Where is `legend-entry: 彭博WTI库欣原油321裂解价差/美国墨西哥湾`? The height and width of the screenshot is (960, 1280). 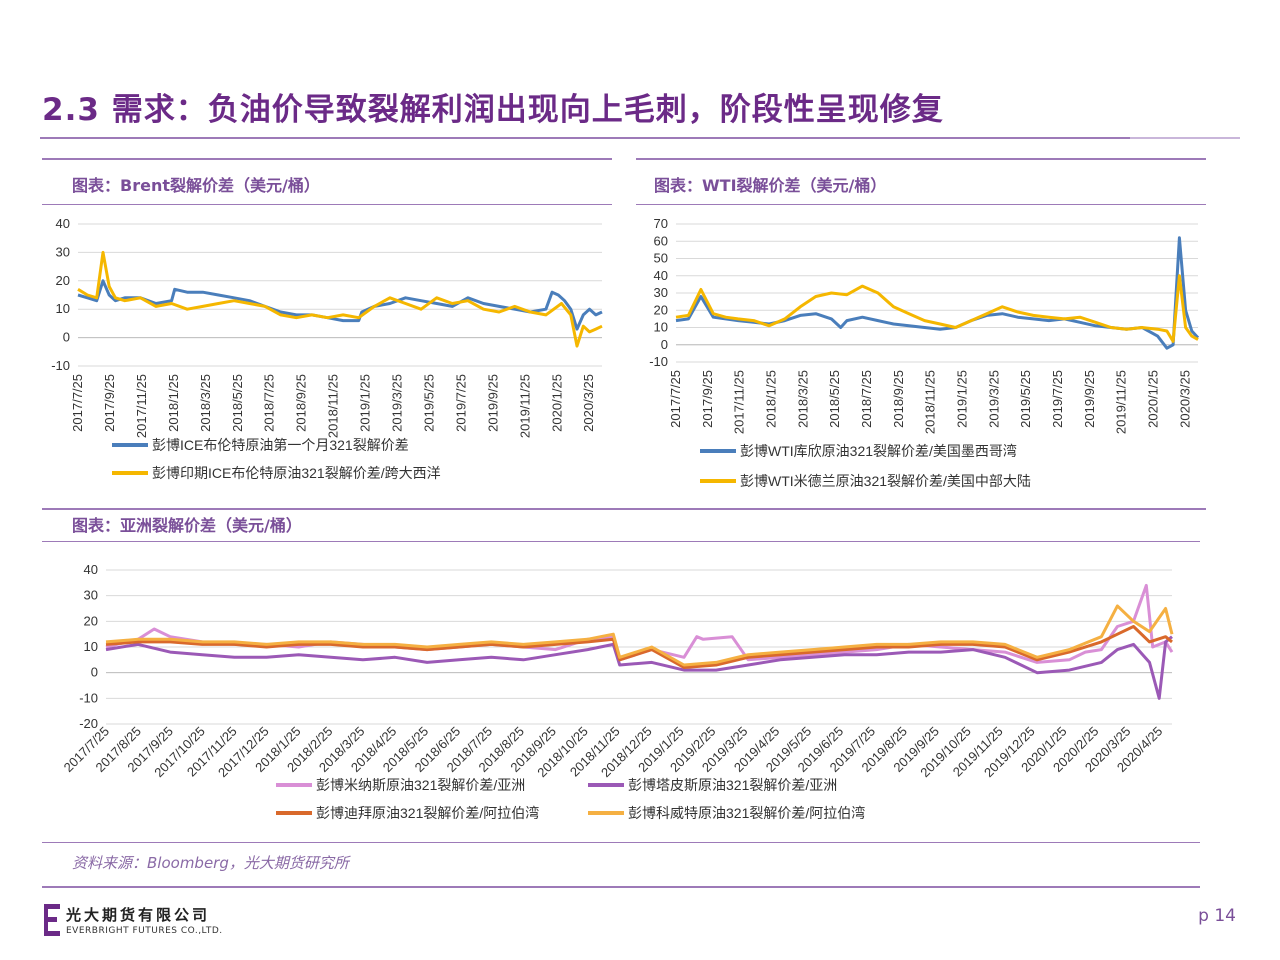 legend-entry: 彭博WTI库欣原油321裂解价差/美国墨西哥湾 is located at coordinates (878, 451).